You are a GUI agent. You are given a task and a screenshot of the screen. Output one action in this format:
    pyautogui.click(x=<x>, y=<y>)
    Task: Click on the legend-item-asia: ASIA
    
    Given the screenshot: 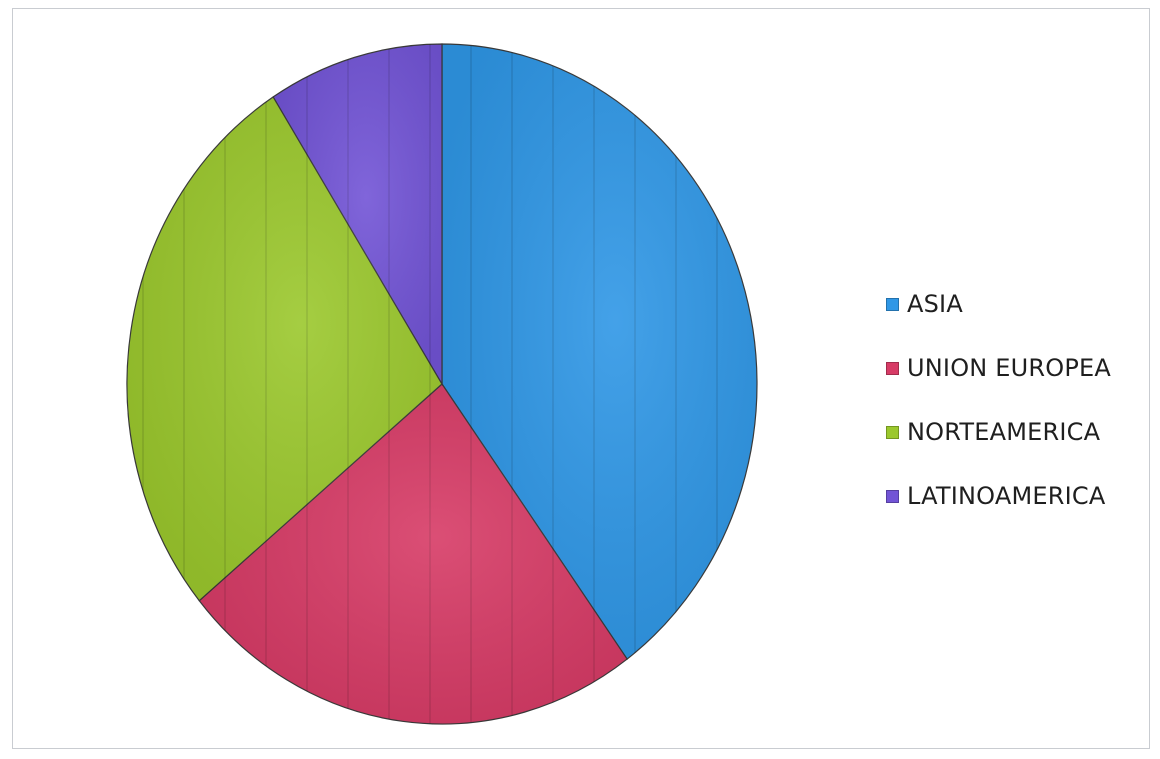 What is the action you would take?
    pyautogui.click(x=1021, y=304)
    